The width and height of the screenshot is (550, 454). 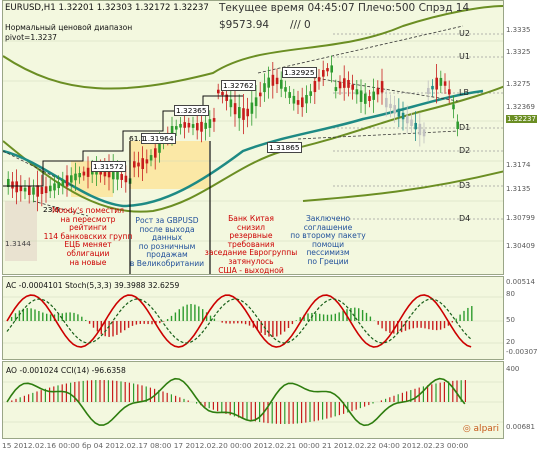 What do you see at coordinates (299, 72) in the screenshot?
I see `price-box-3: 1.32925` at bounding box center [299, 72].